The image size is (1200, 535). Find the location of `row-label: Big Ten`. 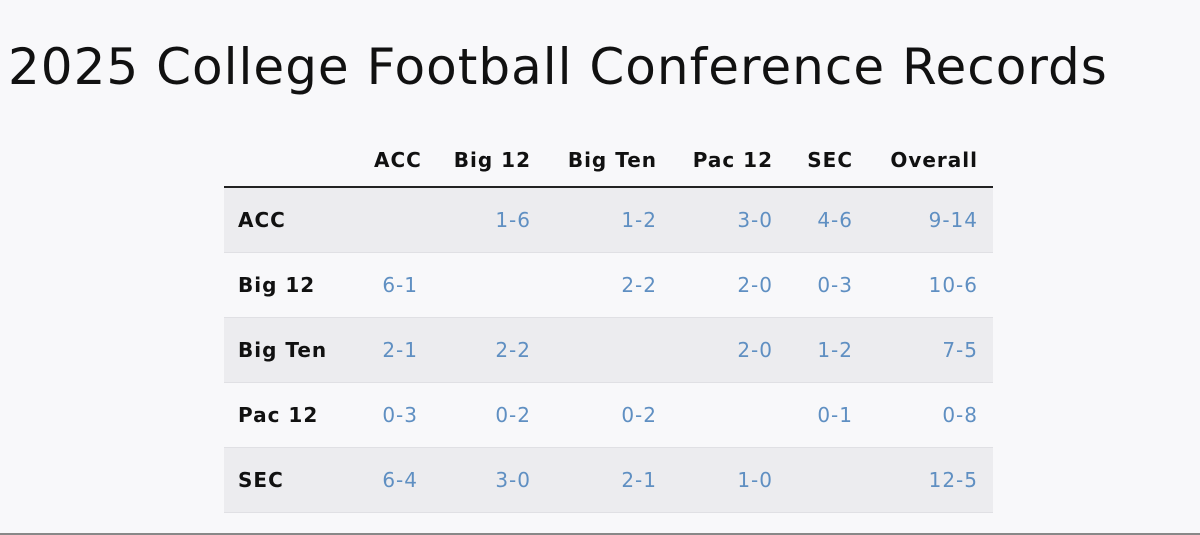

row-label: Big Ten is located at coordinates (292, 350).